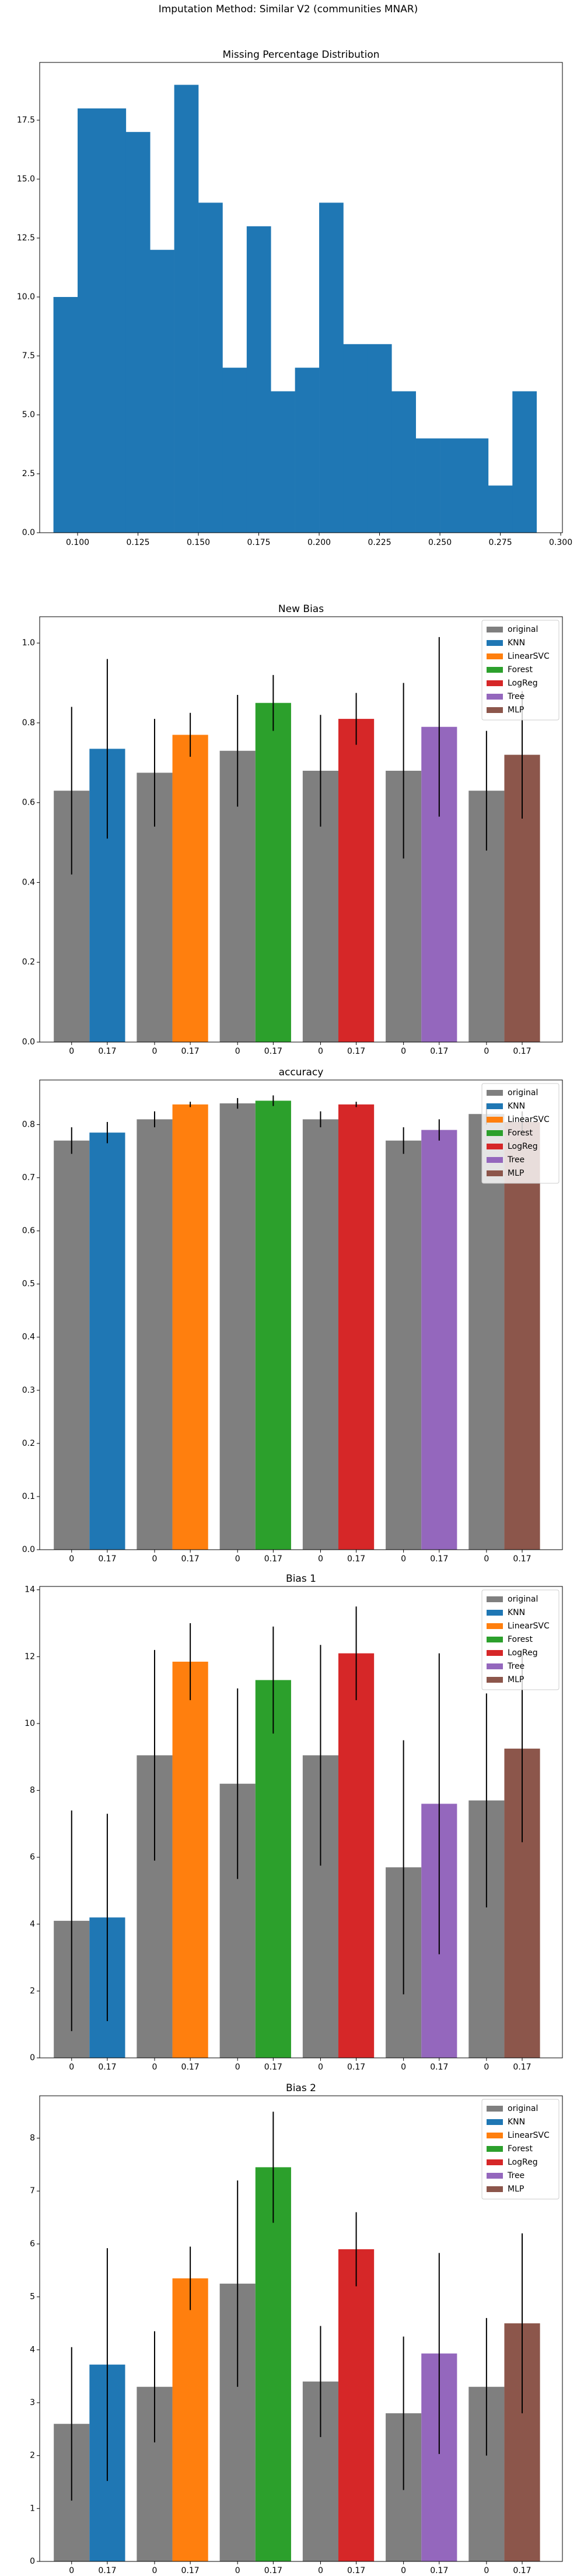 This screenshot has width=577, height=2576. What do you see at coordinates (301, 2088) in the screenshot?
I see `chart-title: Bias 2` at bounding box center [301, 2088].